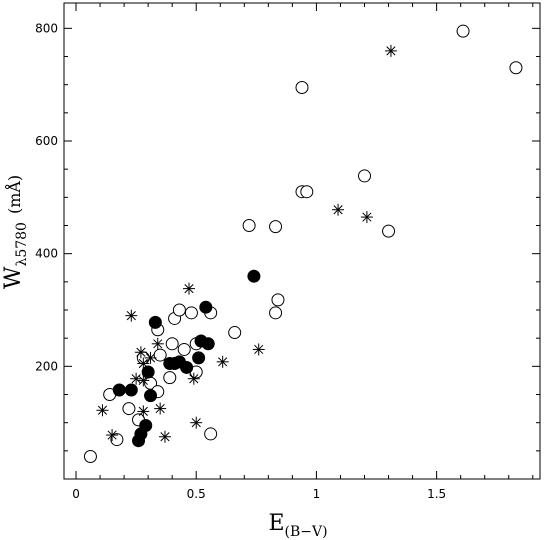 This screenshot has height=540, width=545. I want to click on y-axis-label-unit: (mÅ), so click(14, 194).